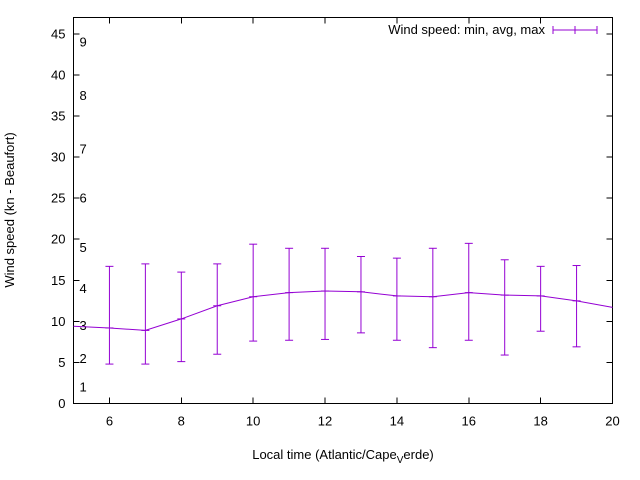 The image size is (640, 480). I want to click on y-tick-label: 20, so click(58, 239).